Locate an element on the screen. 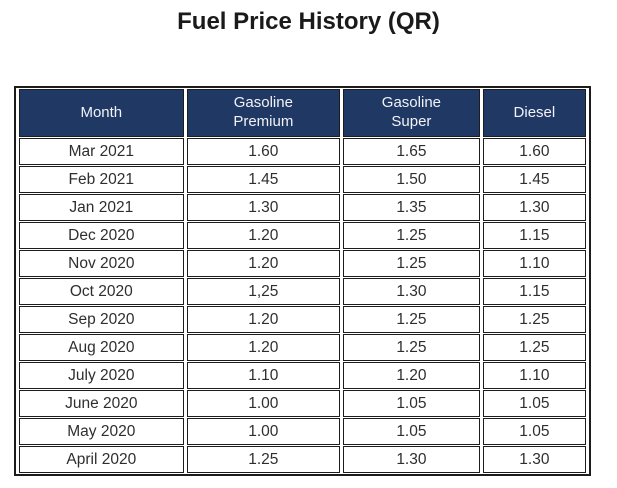 The image size is (617, 488). column-header-month: Month is located at coordinates (101, 113).